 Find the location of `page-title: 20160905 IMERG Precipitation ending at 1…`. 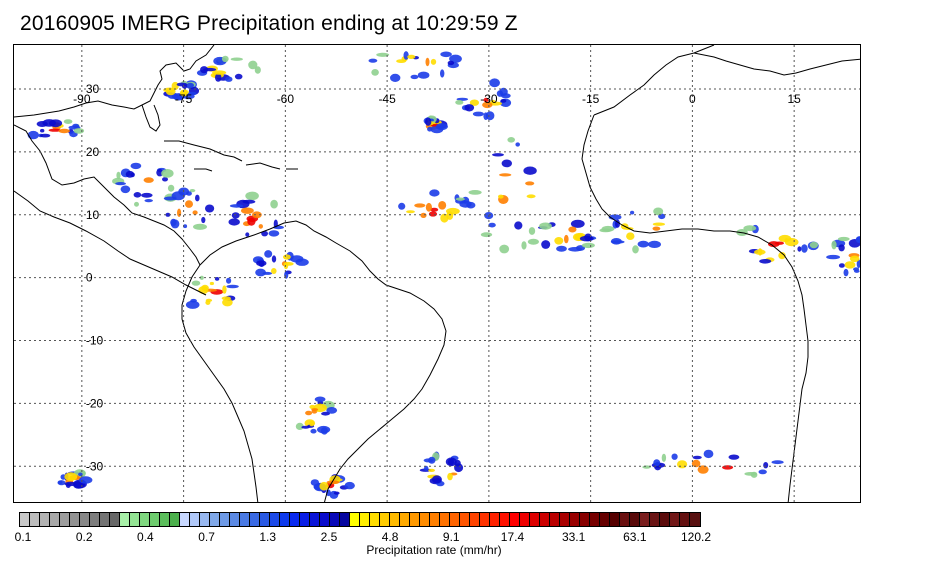

page-title: 20160905 IMERG Precipitation ending at 1… is located at coordinates (269, 23).